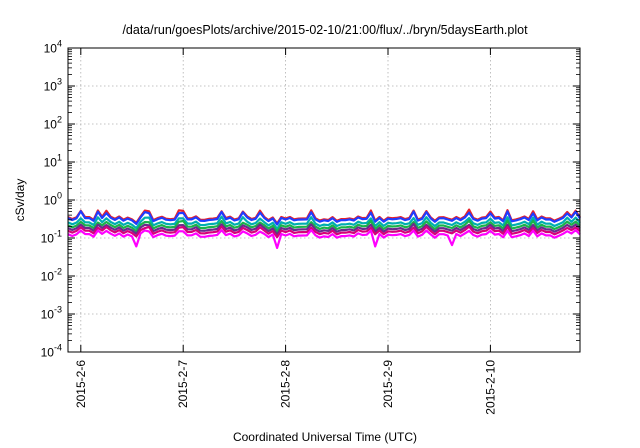 Image resolution: width=640 pixels, height=448 pixels. Describe the element at coordinates (53, 123) in the screenshot. I see `y-tick-label: 10²` at that location.